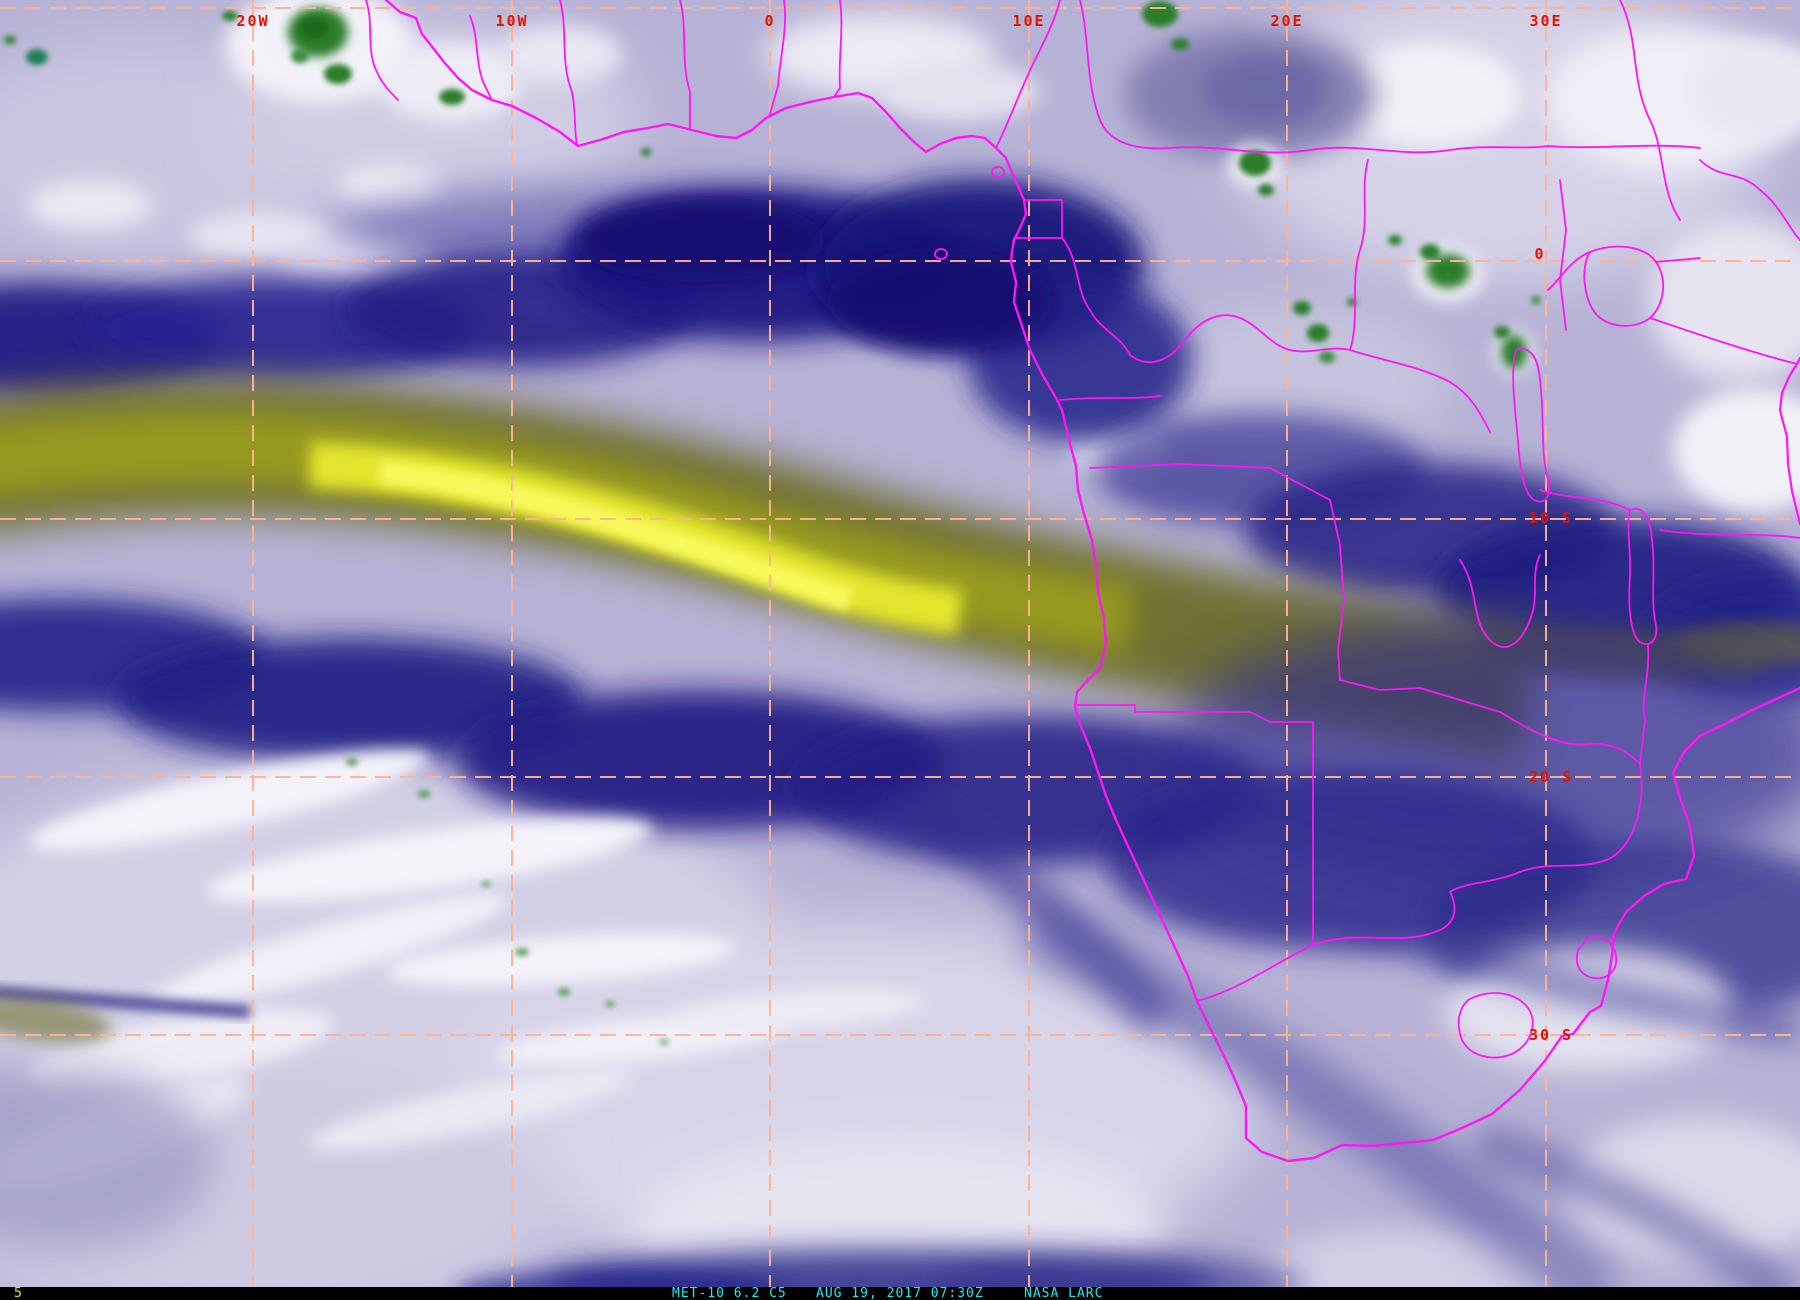 Image resolution: width=1800 pixels, height=1300 pixels. Describe the element at coordinates (1287, 21) in the screenshot. I see `longitude-label-20e: 20E` at that location.